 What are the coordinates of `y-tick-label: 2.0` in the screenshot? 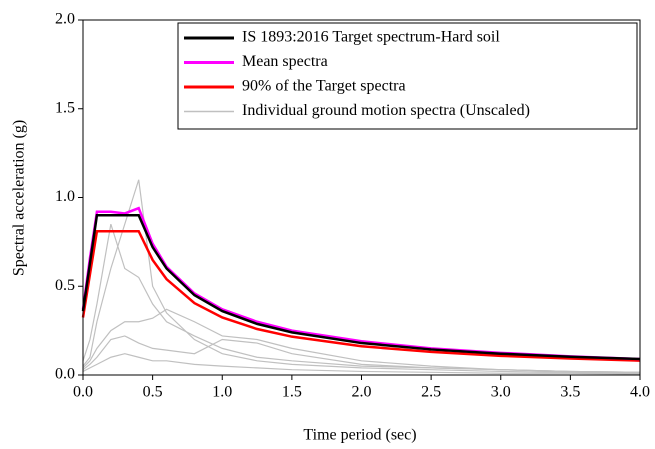 It's located at (65, 19).